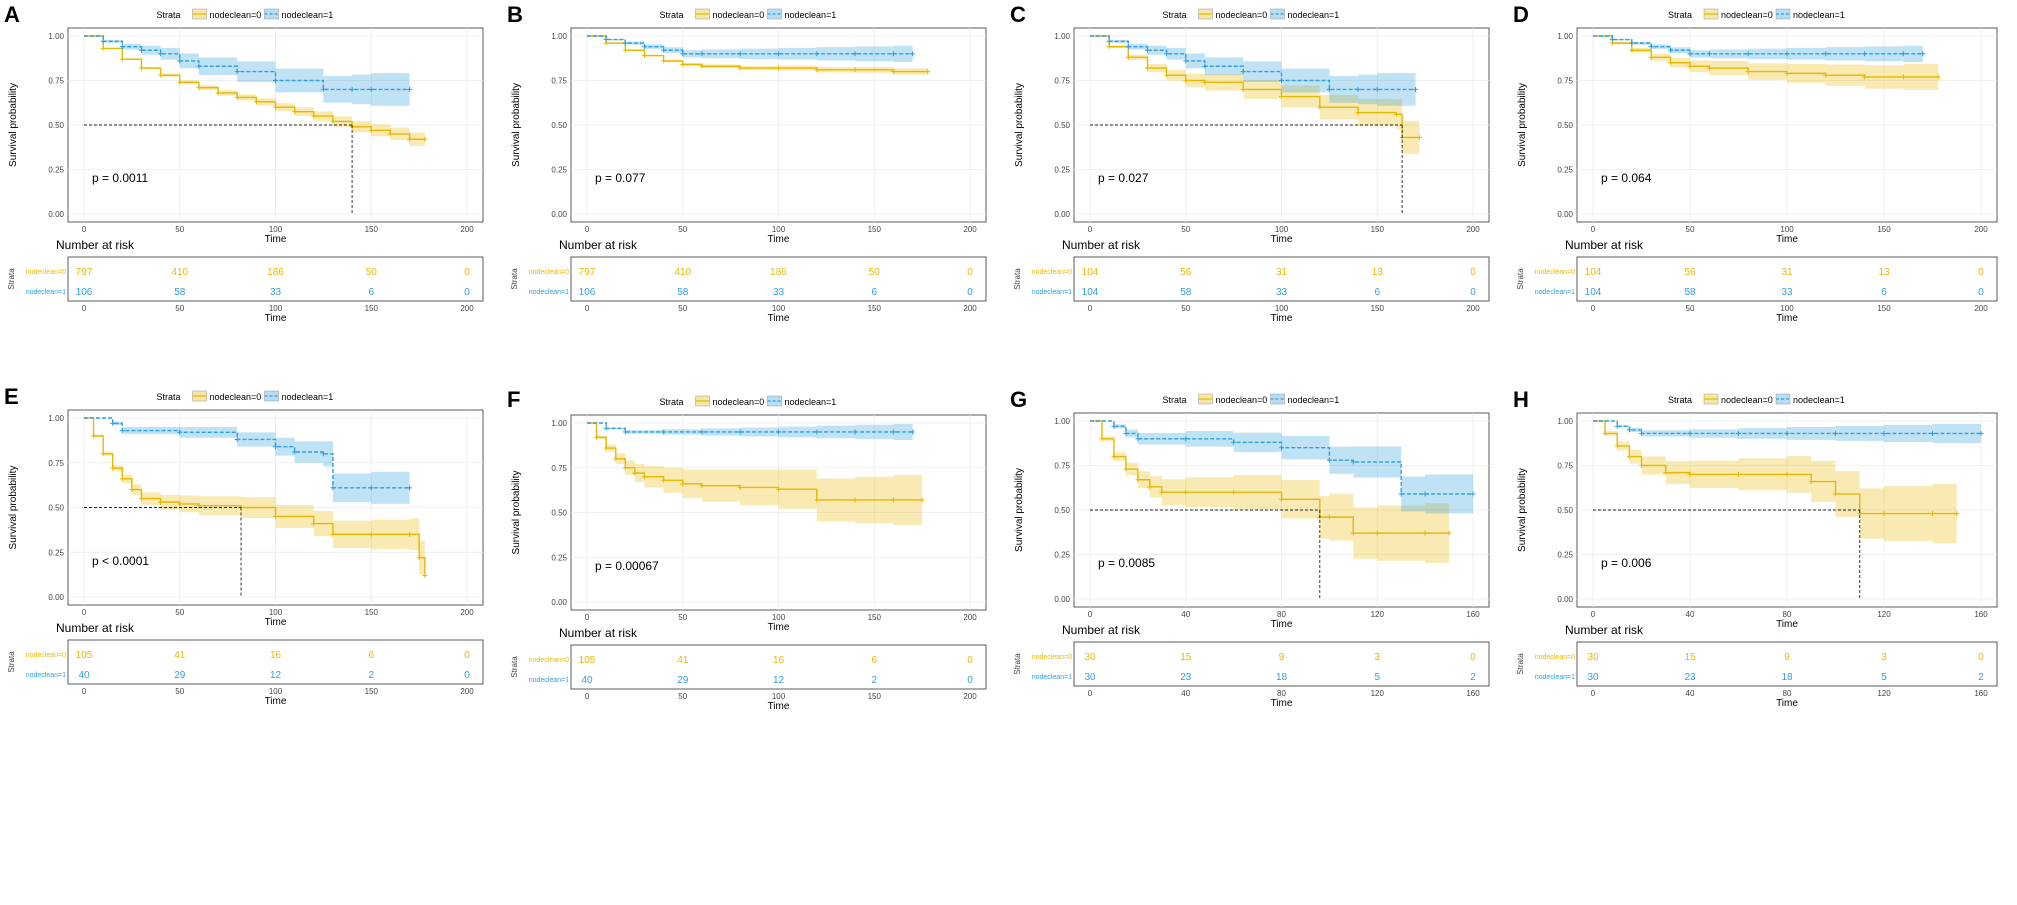  Describe the element at coordinates (587, 660) in the screenshot. I see `risk-count: 105` at that location.